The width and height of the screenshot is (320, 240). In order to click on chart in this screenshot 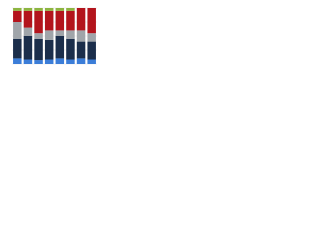, I will do `click(54, 36)`.